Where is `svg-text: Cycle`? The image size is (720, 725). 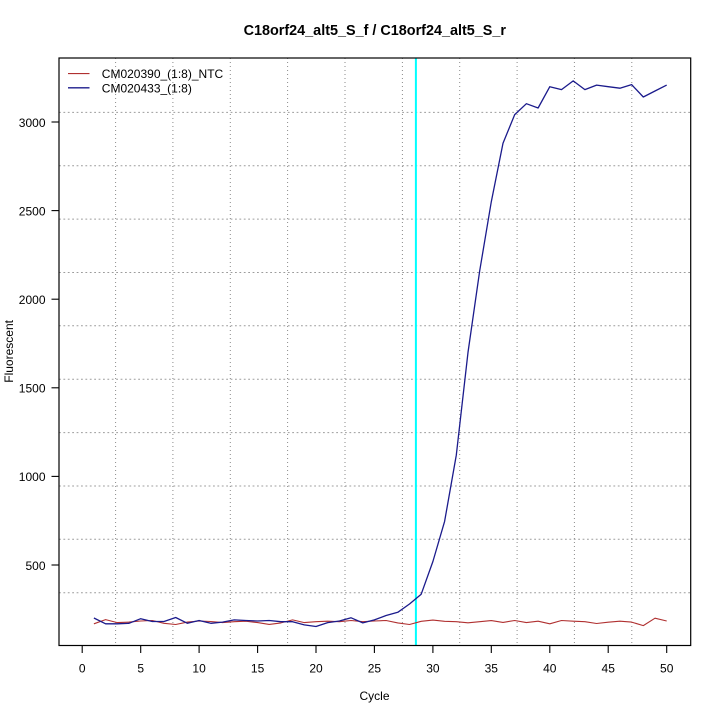
svg-text: Cycle is located at coordinates (374, 696).